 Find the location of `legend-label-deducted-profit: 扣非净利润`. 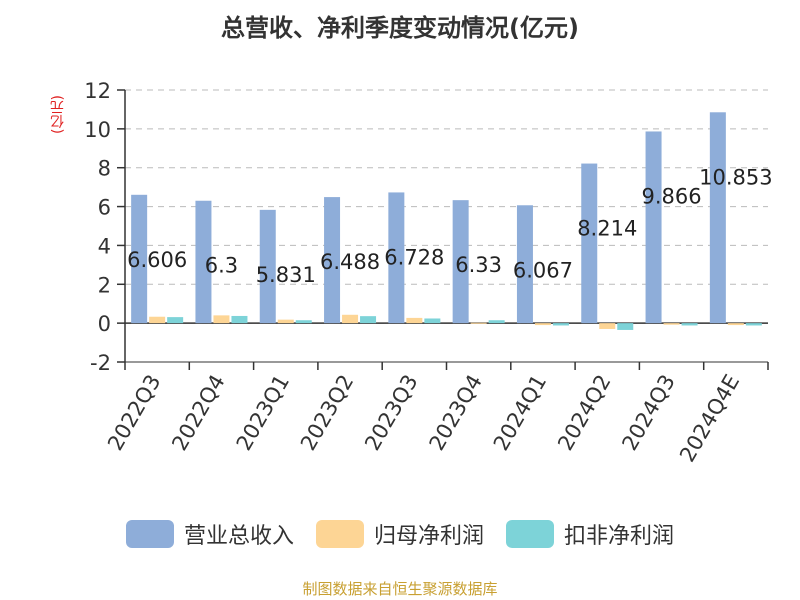

legend-label-deducted-profit: 扣非净利润 is located at coordinates (619, 536).